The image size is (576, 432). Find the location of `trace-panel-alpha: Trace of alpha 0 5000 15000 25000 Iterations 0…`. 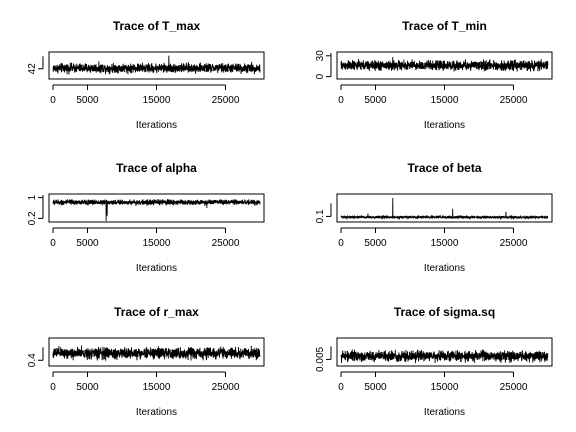

trace-panel-alpha: Trace of alpha 0 5000 15000 25000 Iterations 0… is located at coordinates (146, 217).